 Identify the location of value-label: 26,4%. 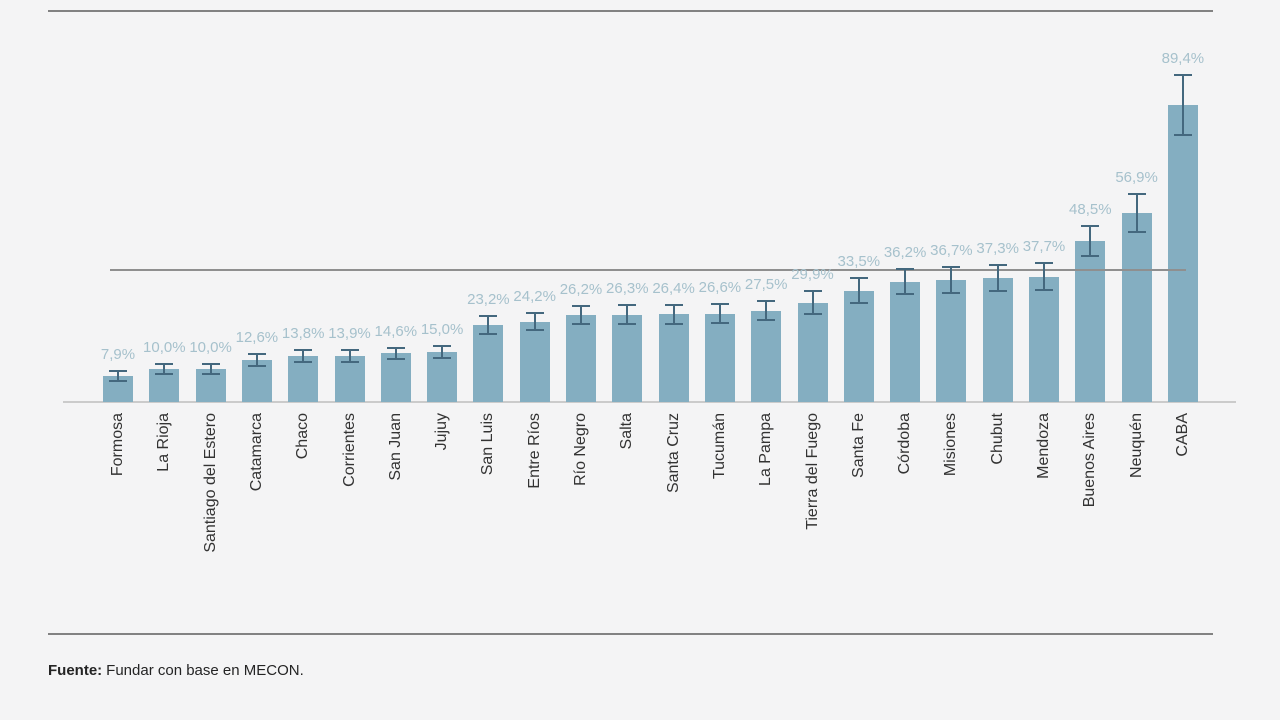
(673, 288).